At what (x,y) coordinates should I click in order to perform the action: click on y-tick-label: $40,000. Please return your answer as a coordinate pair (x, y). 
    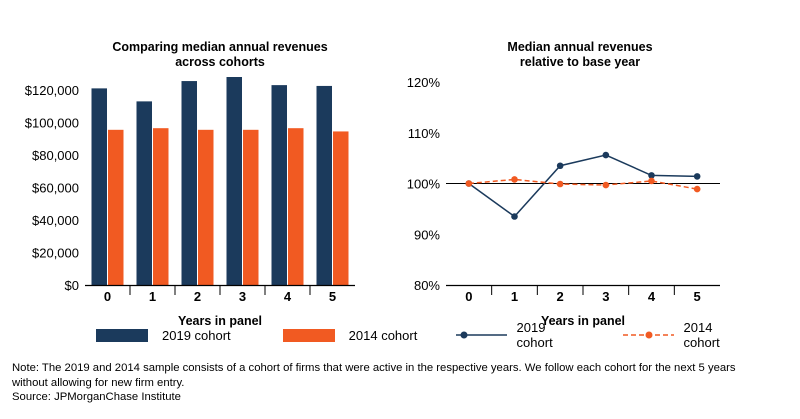
    Looking at the image, I should click on (55, 220).